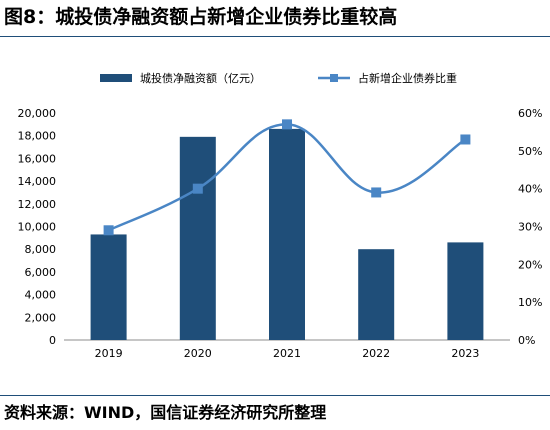  What do you see at coordinates (465, 353) in the screenshot?
I see `x-tick-label: 2023` at bounding box center [465, 353].